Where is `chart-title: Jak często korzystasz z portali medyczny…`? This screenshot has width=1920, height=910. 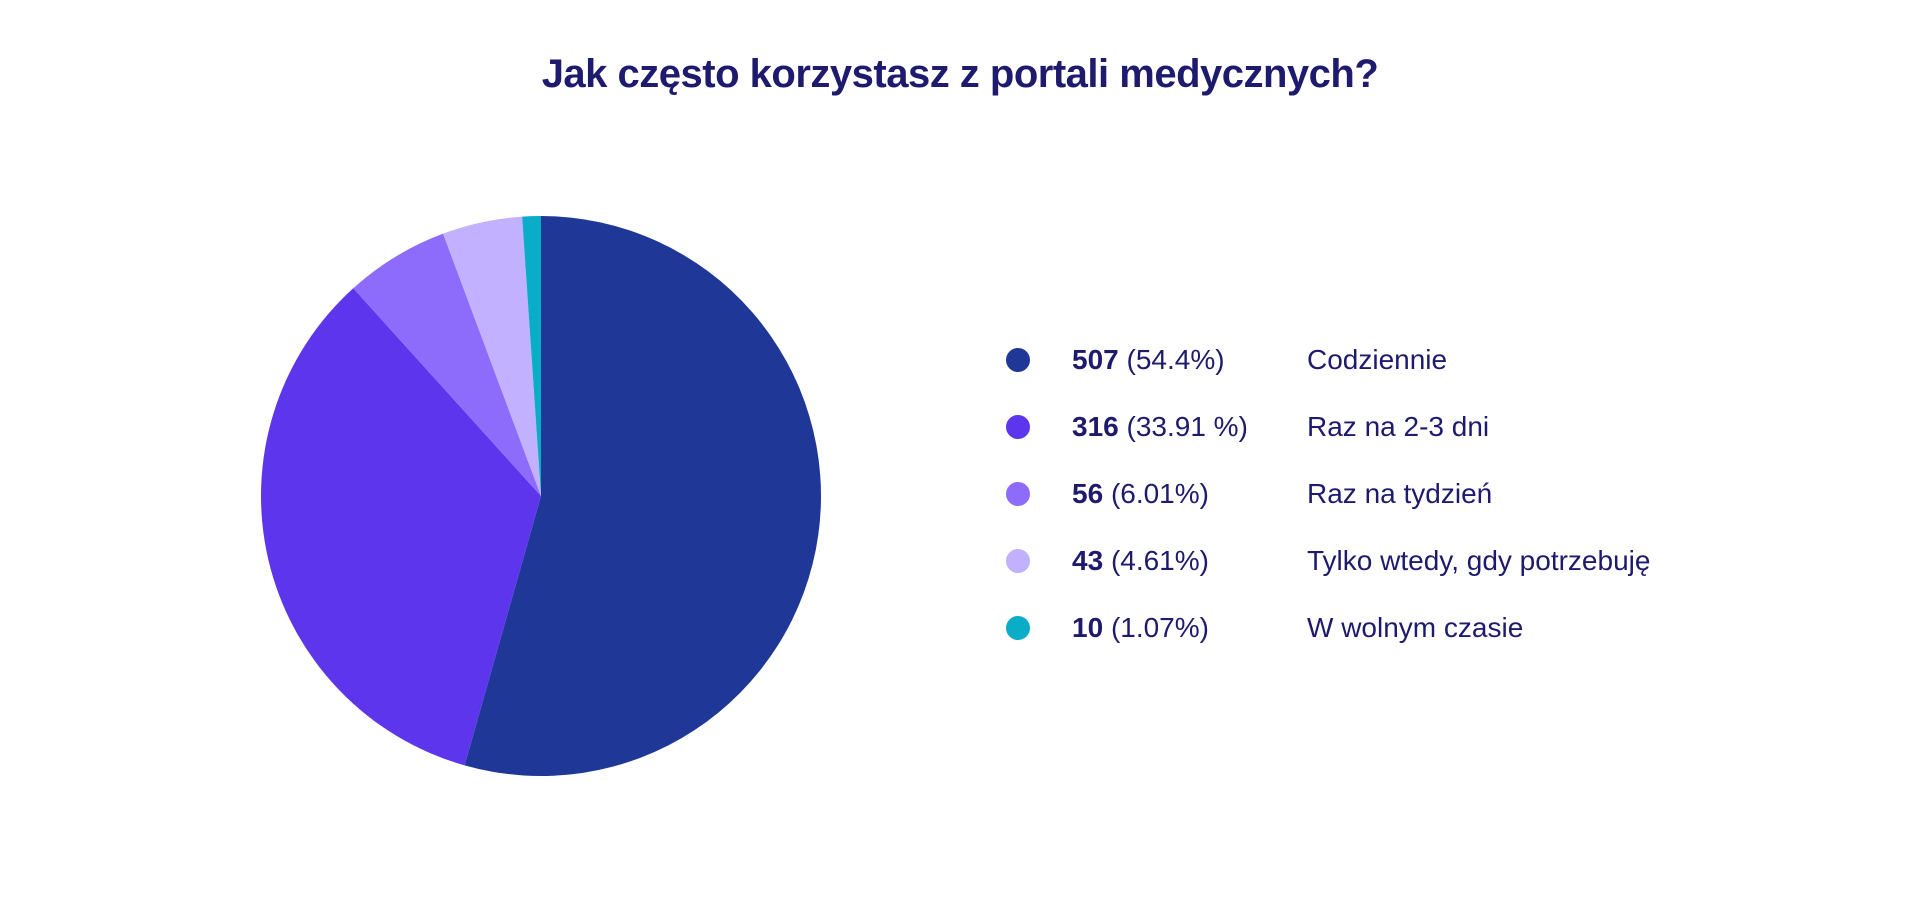 chart-title: Jak często korzystasz z portali medyczny… is located at coordinates (960, 74).